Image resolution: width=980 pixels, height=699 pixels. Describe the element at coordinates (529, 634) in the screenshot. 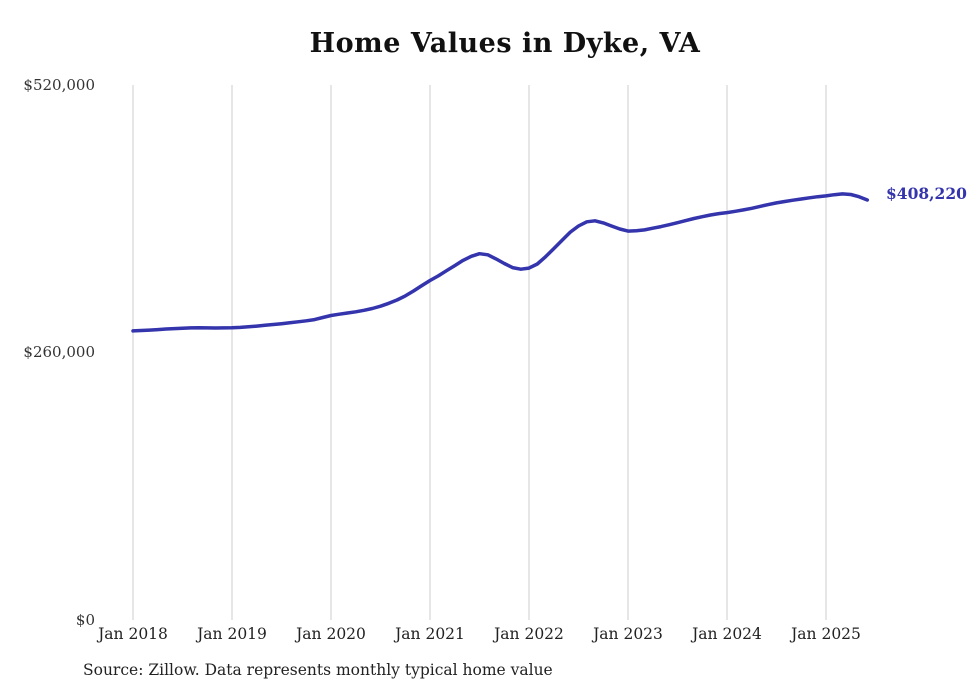

I see `x-axis-tick-2022: Jan 2022` at that location.